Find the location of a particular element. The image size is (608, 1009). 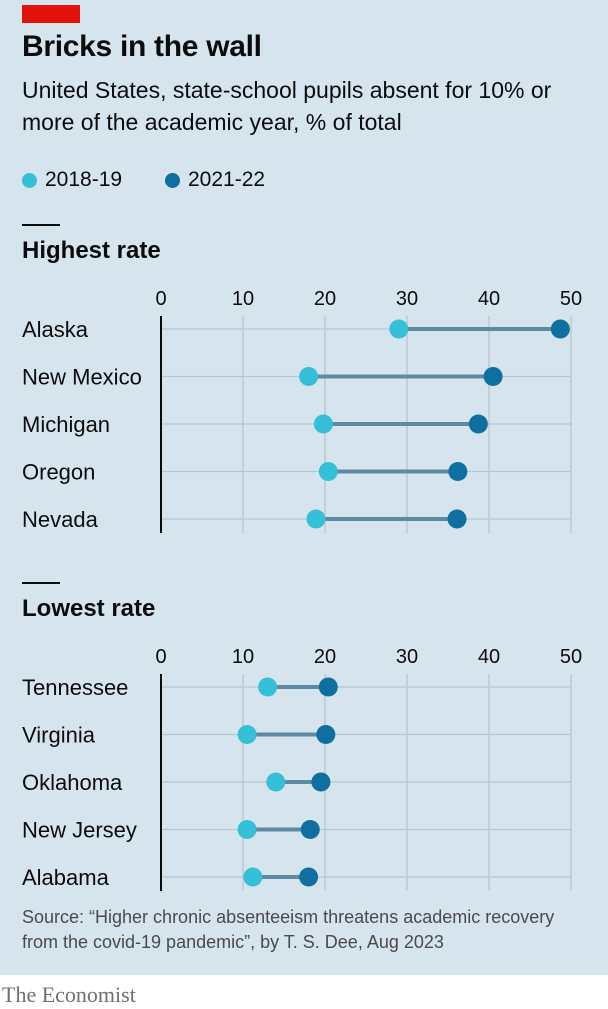

legend-label-2021-22: 2021-22 is located at coordinates (227, 179).